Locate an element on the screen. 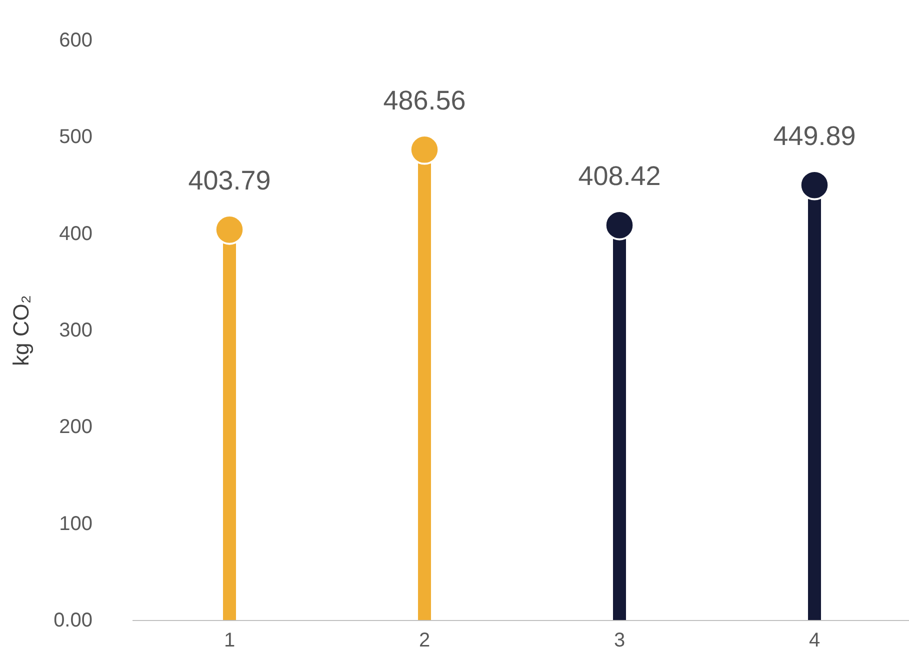 This screenshot has width=909, height=653. x-tick-label: 3 is located at coordinates (620, 641).